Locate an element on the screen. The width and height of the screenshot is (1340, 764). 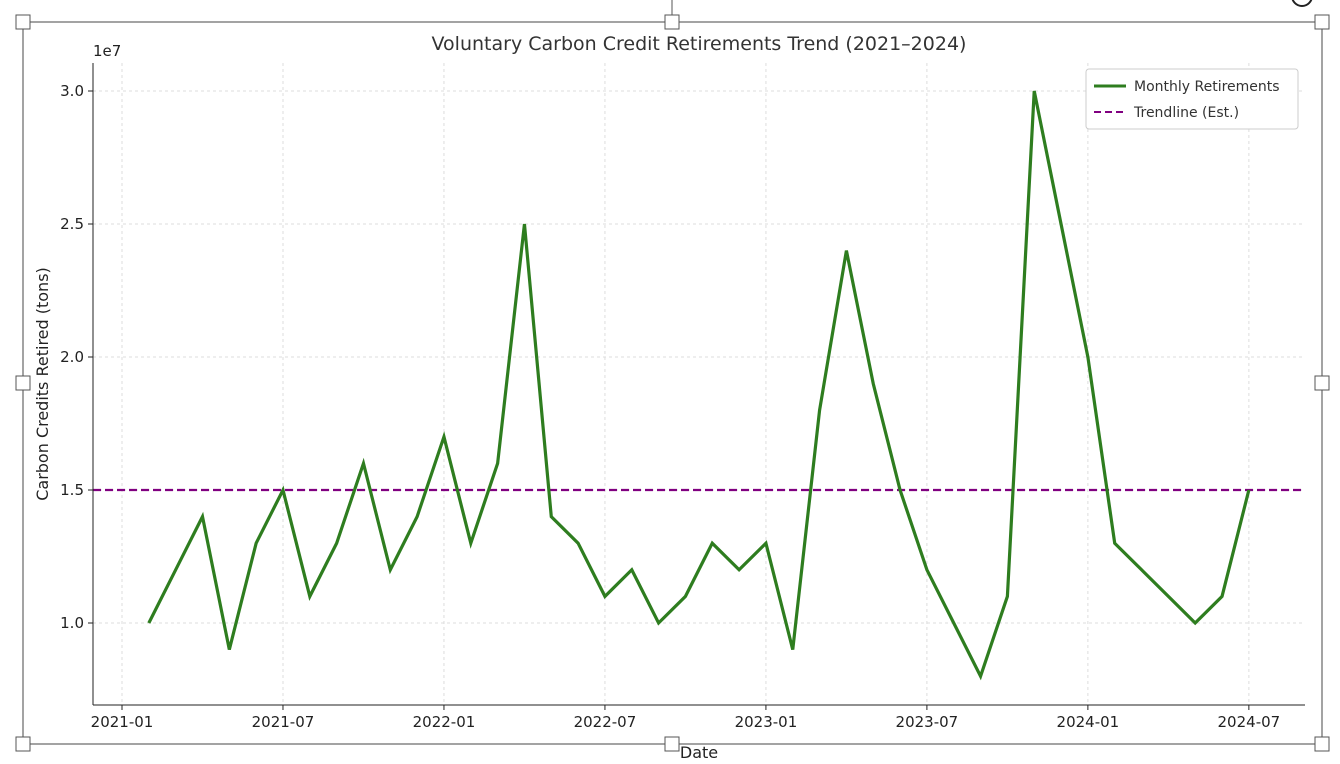
rotate-handle-icon is located at coordinates (1302, 3).